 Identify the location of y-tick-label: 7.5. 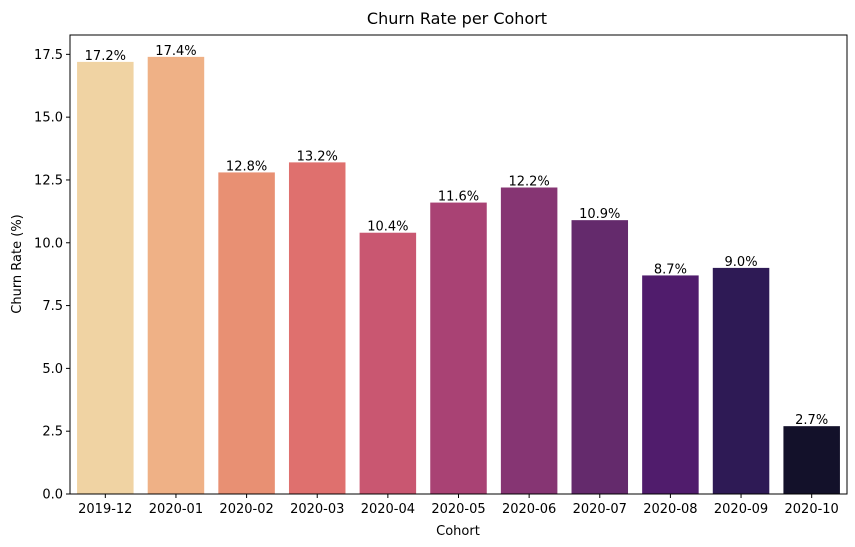
(52, 306).